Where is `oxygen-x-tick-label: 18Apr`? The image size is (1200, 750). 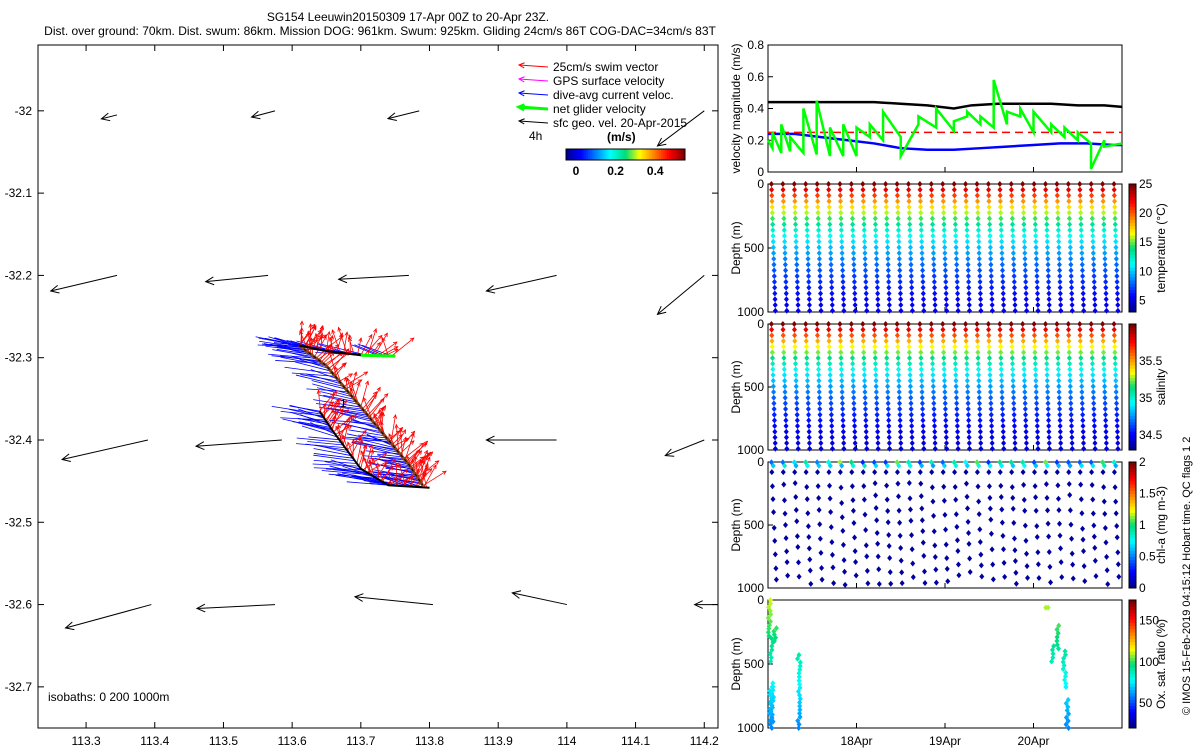
oxygen-x-tick-label: 18Apr is located at coordinates (856, 741).